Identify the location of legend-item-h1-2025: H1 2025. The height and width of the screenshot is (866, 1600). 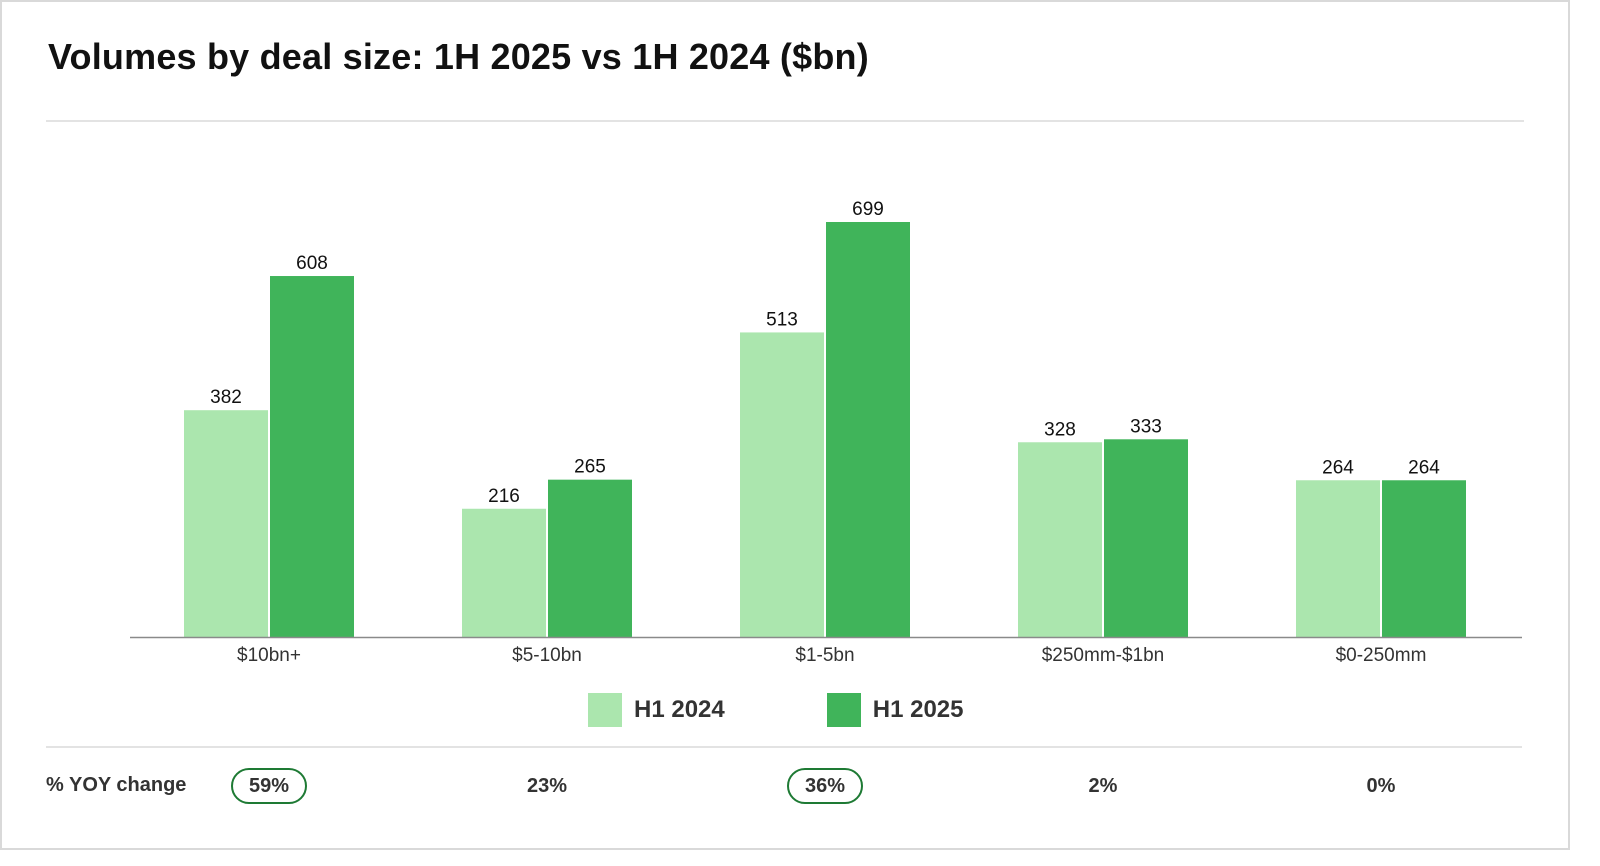
(895, 710).